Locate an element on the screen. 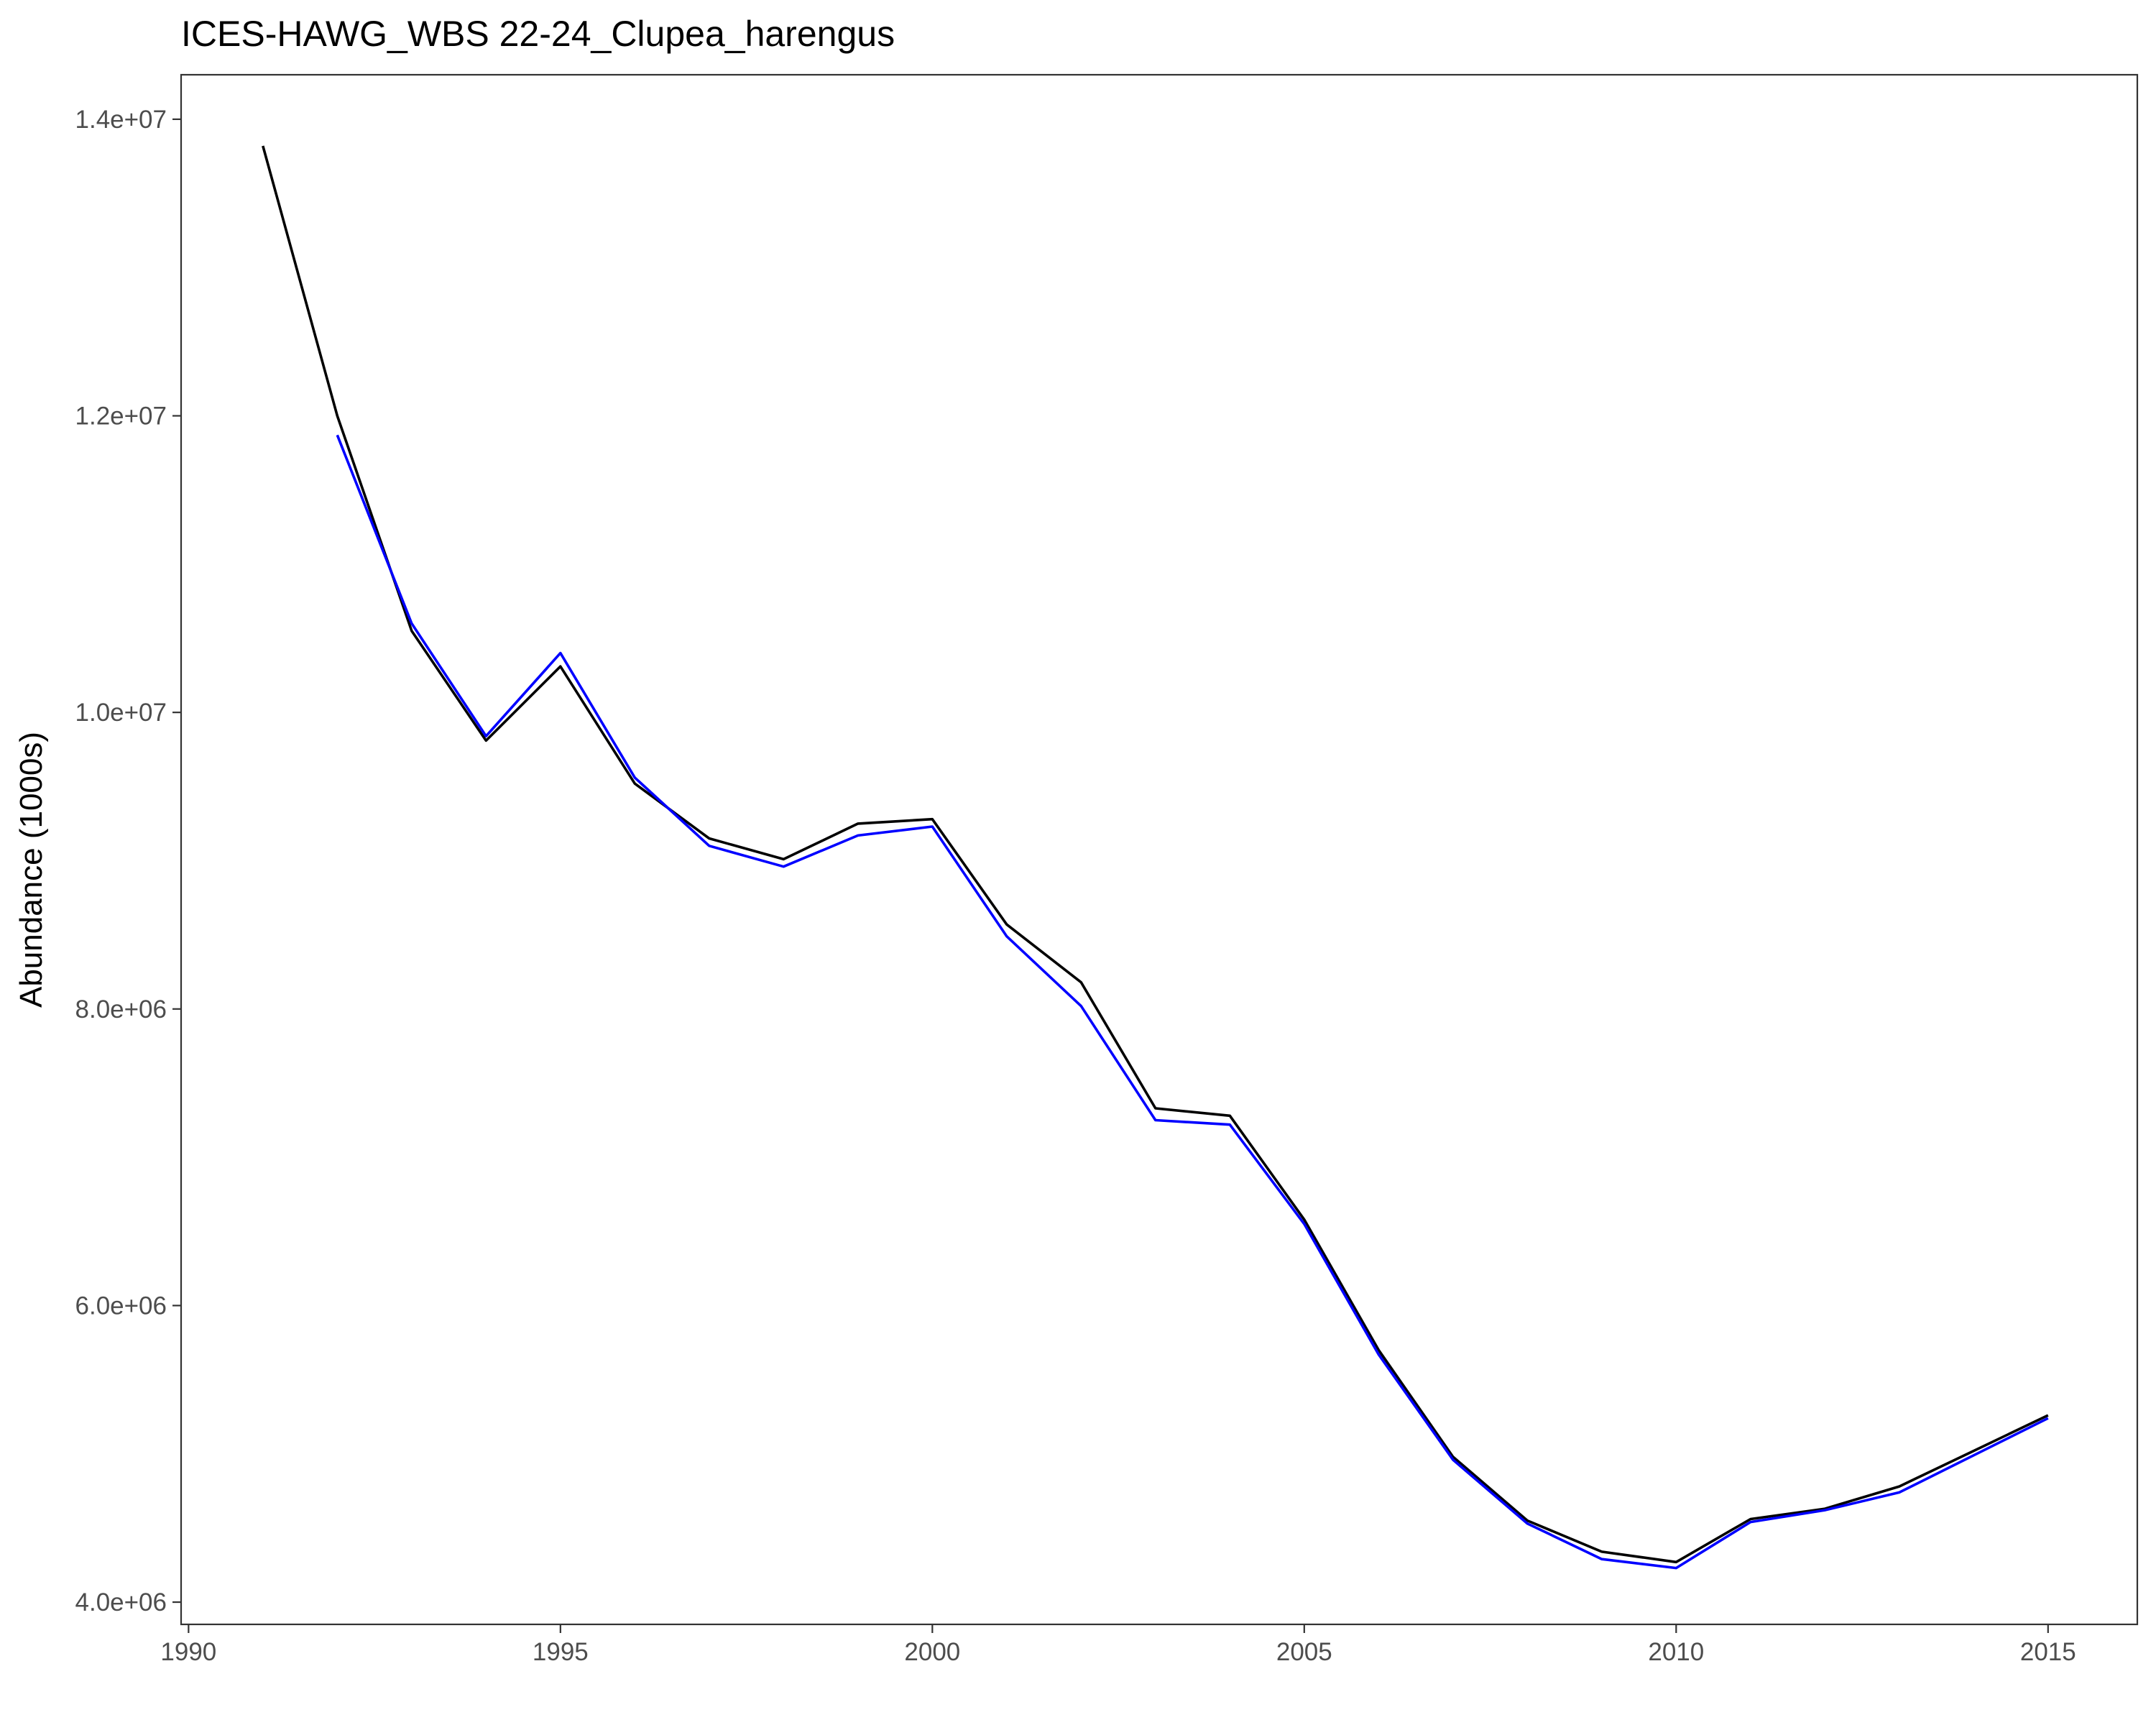 The image size is (2156, 1725). chart-title: ICES-HAWG_WBS 22-24_Clupea_harengus is located at coordinates (538, 34).